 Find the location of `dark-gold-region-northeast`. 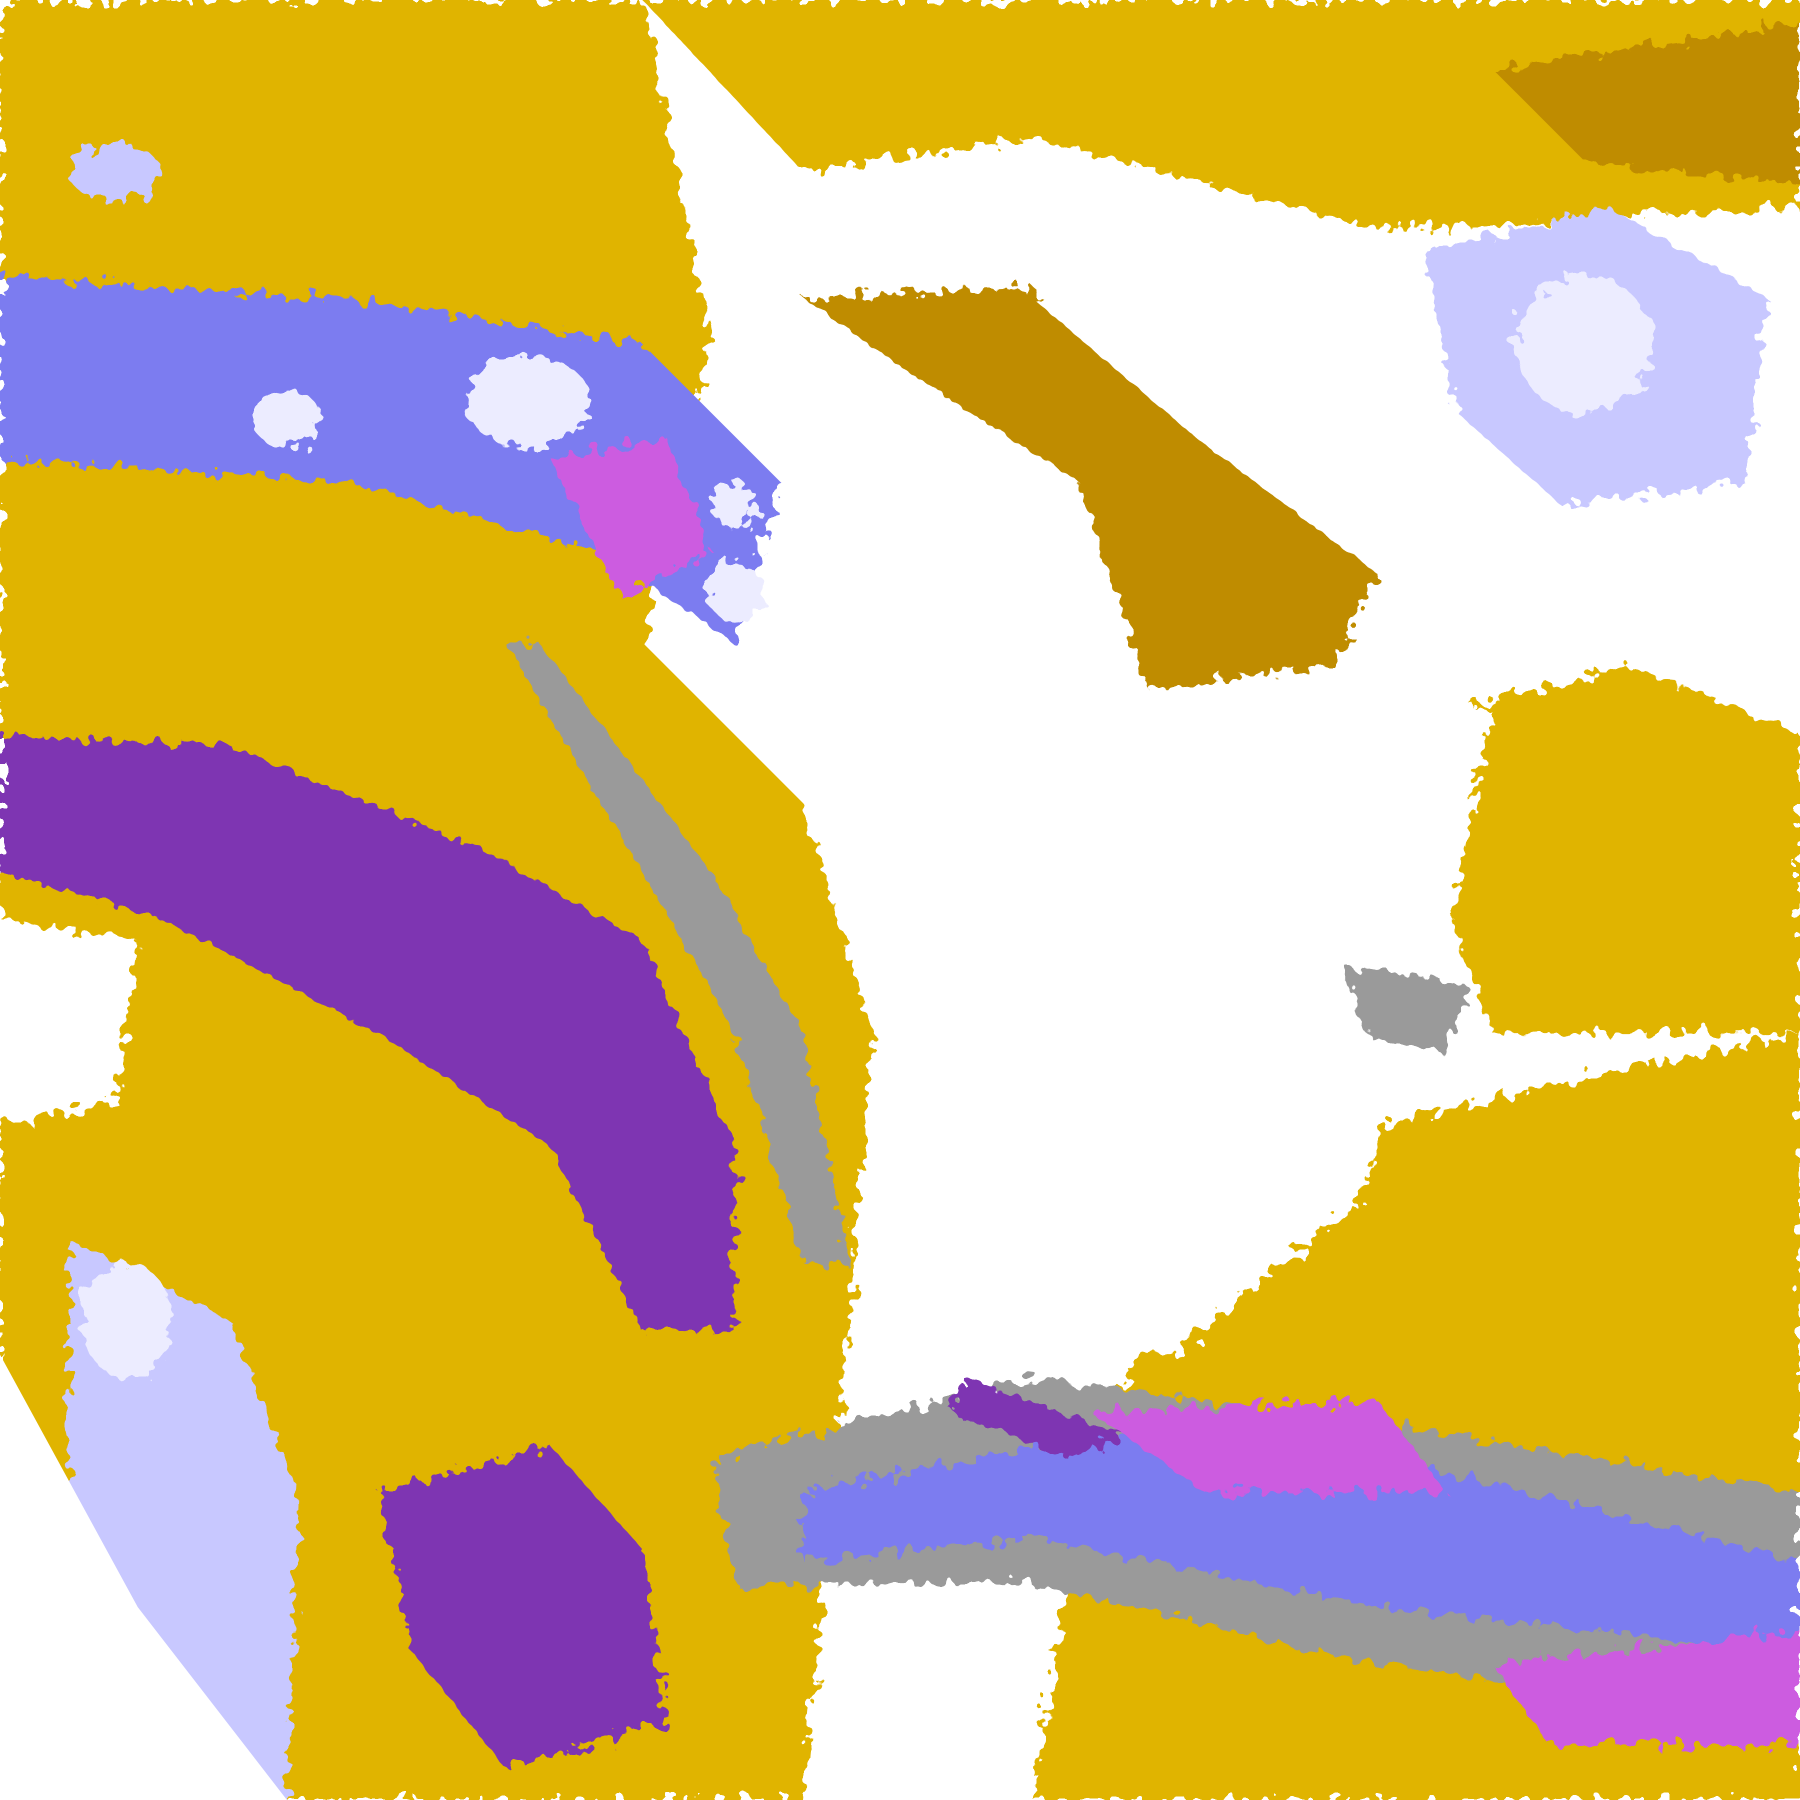

dark-gold-region-northeast is located at coordinates (1646, 103).